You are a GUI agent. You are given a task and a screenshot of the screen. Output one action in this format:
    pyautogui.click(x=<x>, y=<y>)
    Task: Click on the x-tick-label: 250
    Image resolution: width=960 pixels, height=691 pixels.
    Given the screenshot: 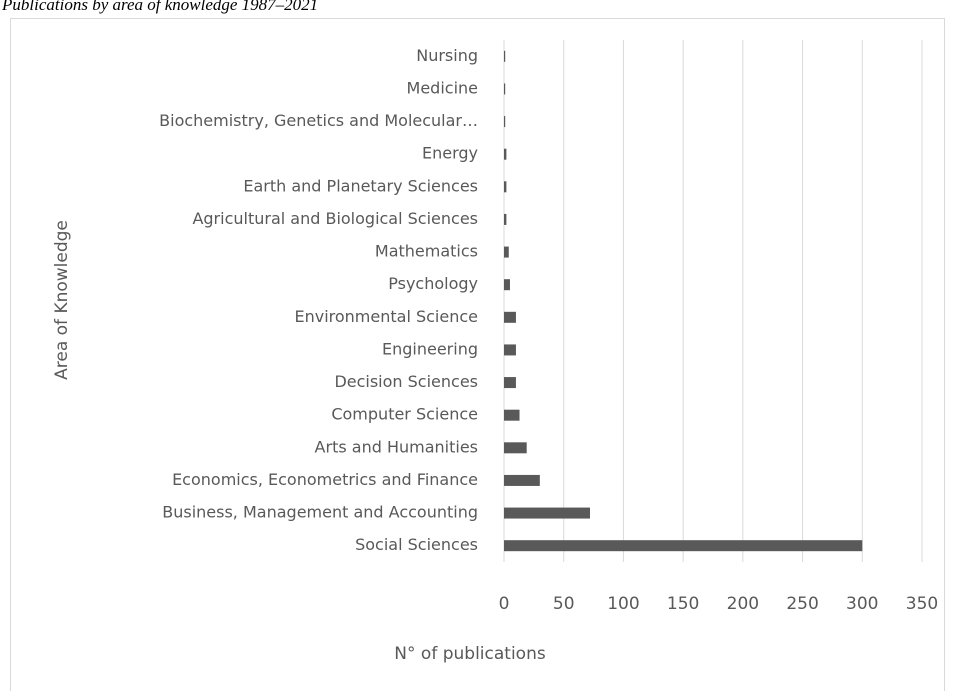 What is the action you would take?
    pyautogui.click(x=802, y=604)
    